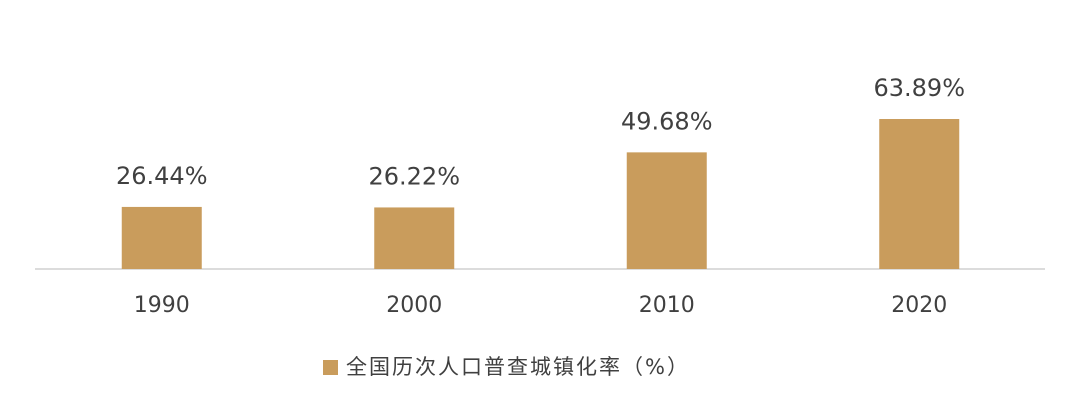 The width and height of the screenshot is (1080, 414). I want to click on legend-label: 全国历次人口普查城镇化率（%）, so click(518, 367).